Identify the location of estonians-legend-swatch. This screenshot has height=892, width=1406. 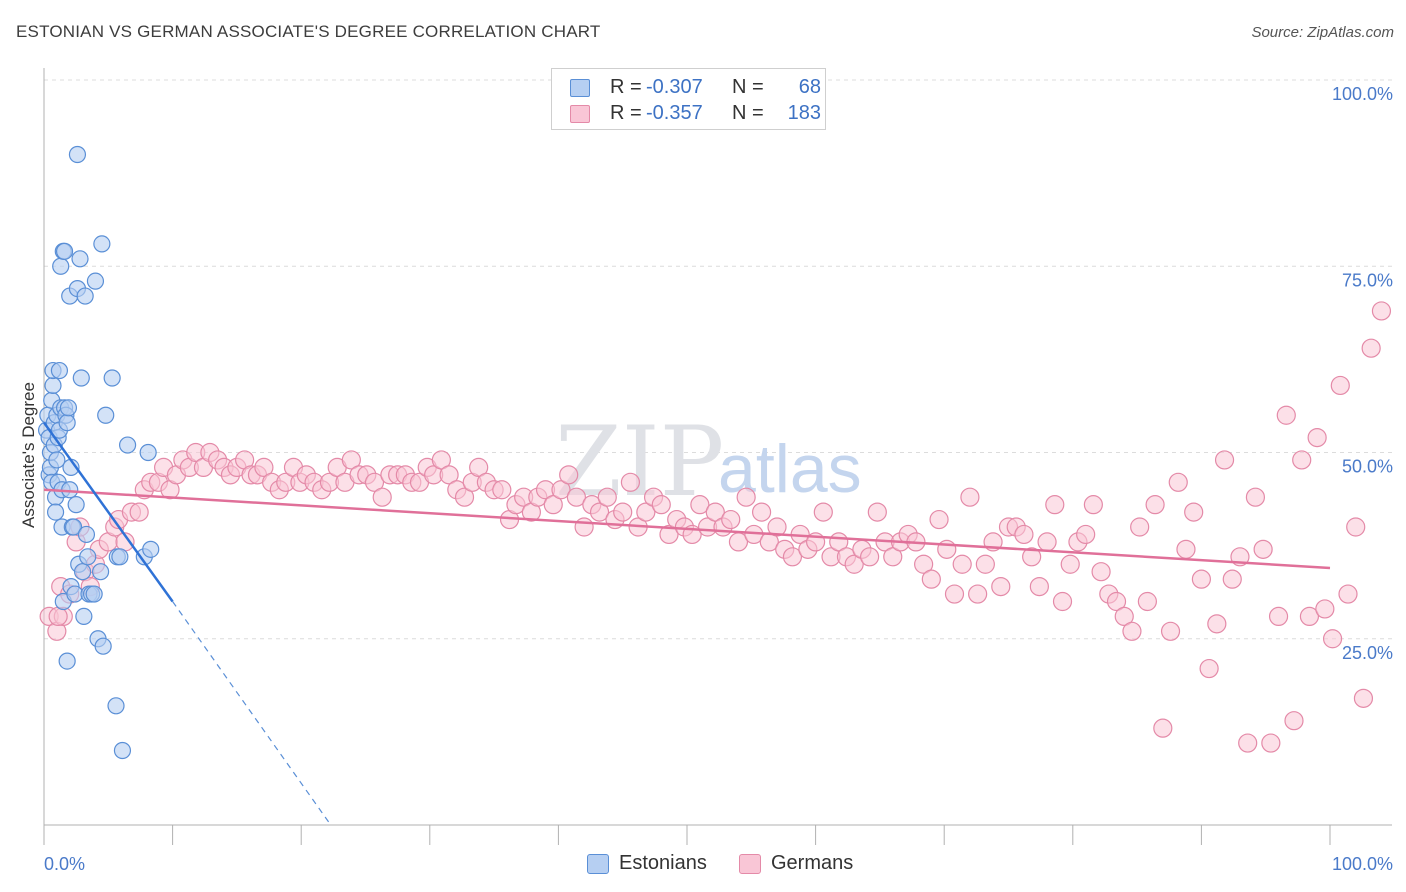
(598, 864).